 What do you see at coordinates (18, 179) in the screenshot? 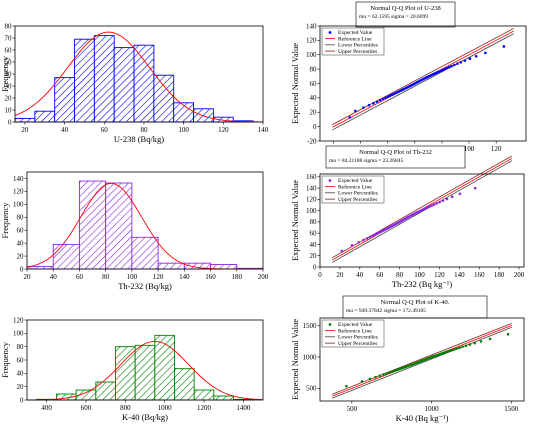
I see `y-tick-label: 140` at bounding box center [18, 179].